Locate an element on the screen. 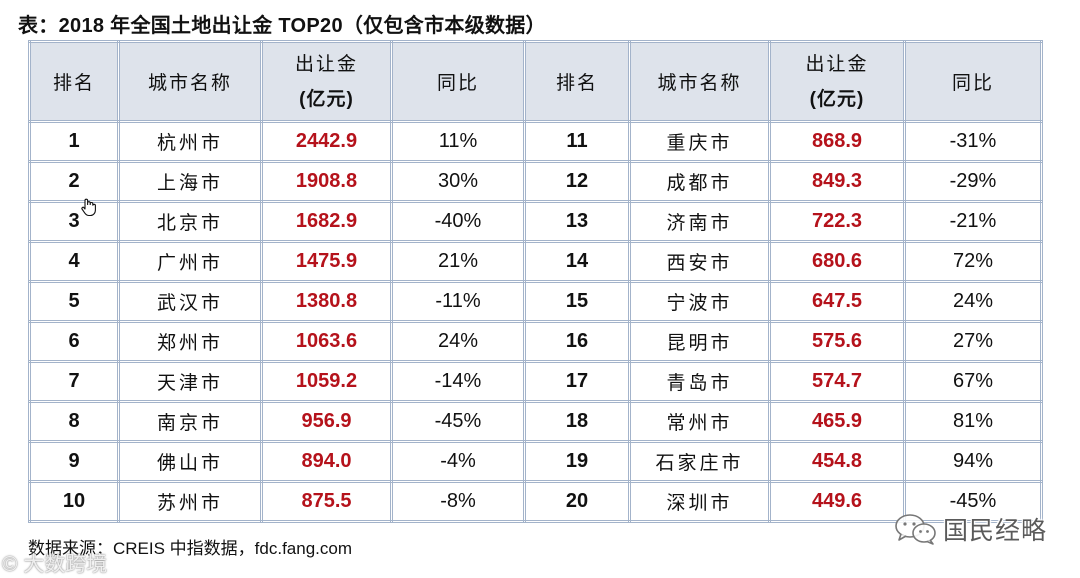 This screenshot has height=578, width=1080. watermark-brand-text: 国民经略 is located at coordinates (995, 531).